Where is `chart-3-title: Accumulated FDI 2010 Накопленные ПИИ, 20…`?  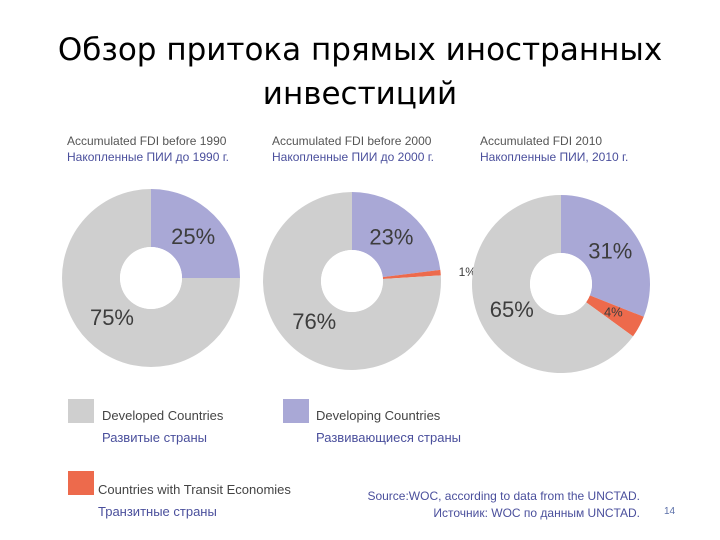 chart-3-title: Accumulated FDI 2010 Накопленные ПИИ, 20… is located at coordinates (554, 149).